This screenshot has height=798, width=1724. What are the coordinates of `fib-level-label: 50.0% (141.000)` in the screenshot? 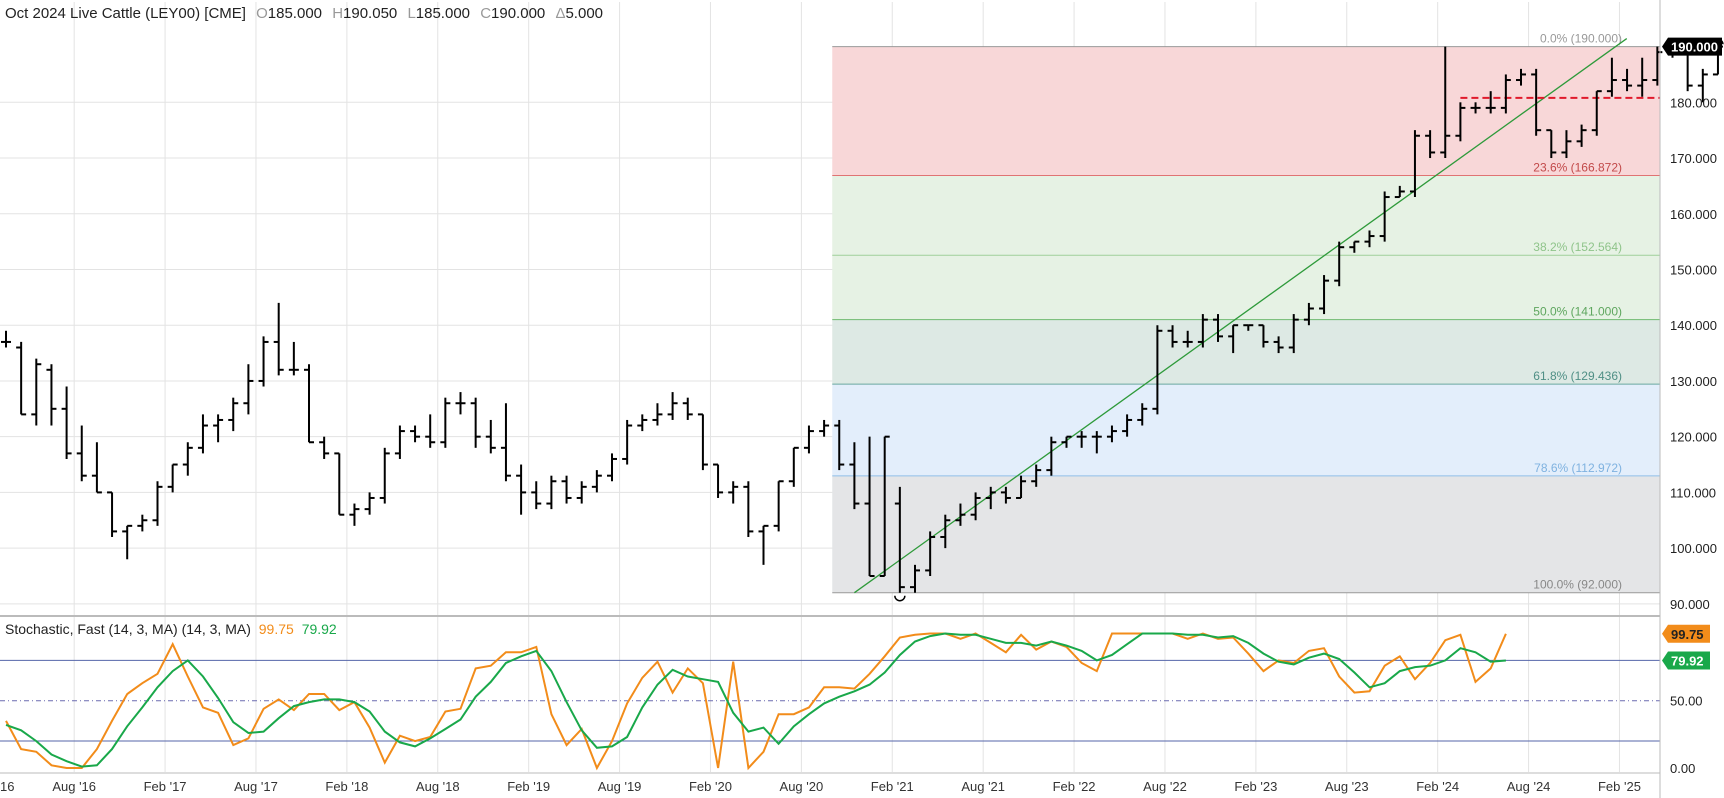 It's located at (1577, 312).